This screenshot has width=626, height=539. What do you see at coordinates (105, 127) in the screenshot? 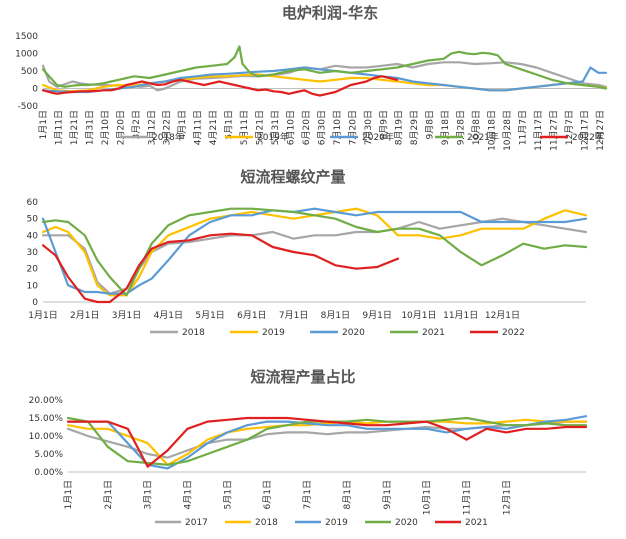
I see `x-tick-label: 2月10日` at bounding box center [105, 127].